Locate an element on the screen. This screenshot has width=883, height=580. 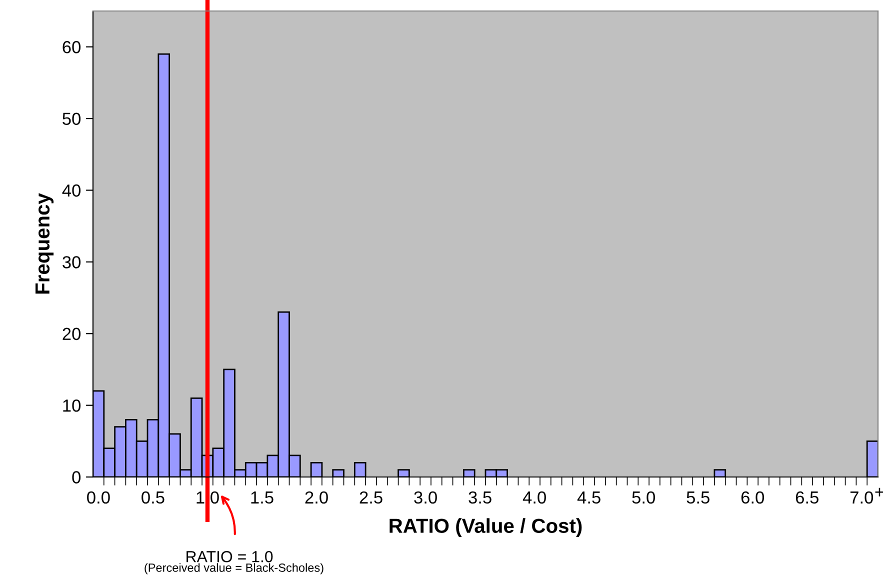
x-tick-label: 3.0 is located at coordinates (425, 497).